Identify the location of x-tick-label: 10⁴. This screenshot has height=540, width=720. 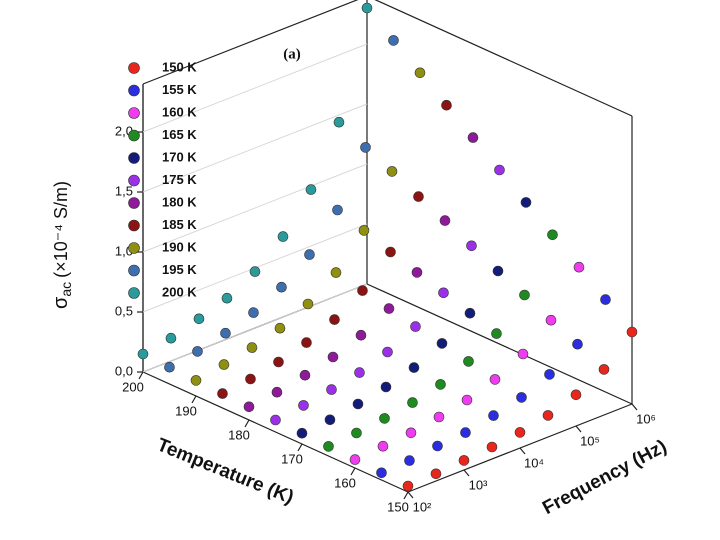
(534, 462).